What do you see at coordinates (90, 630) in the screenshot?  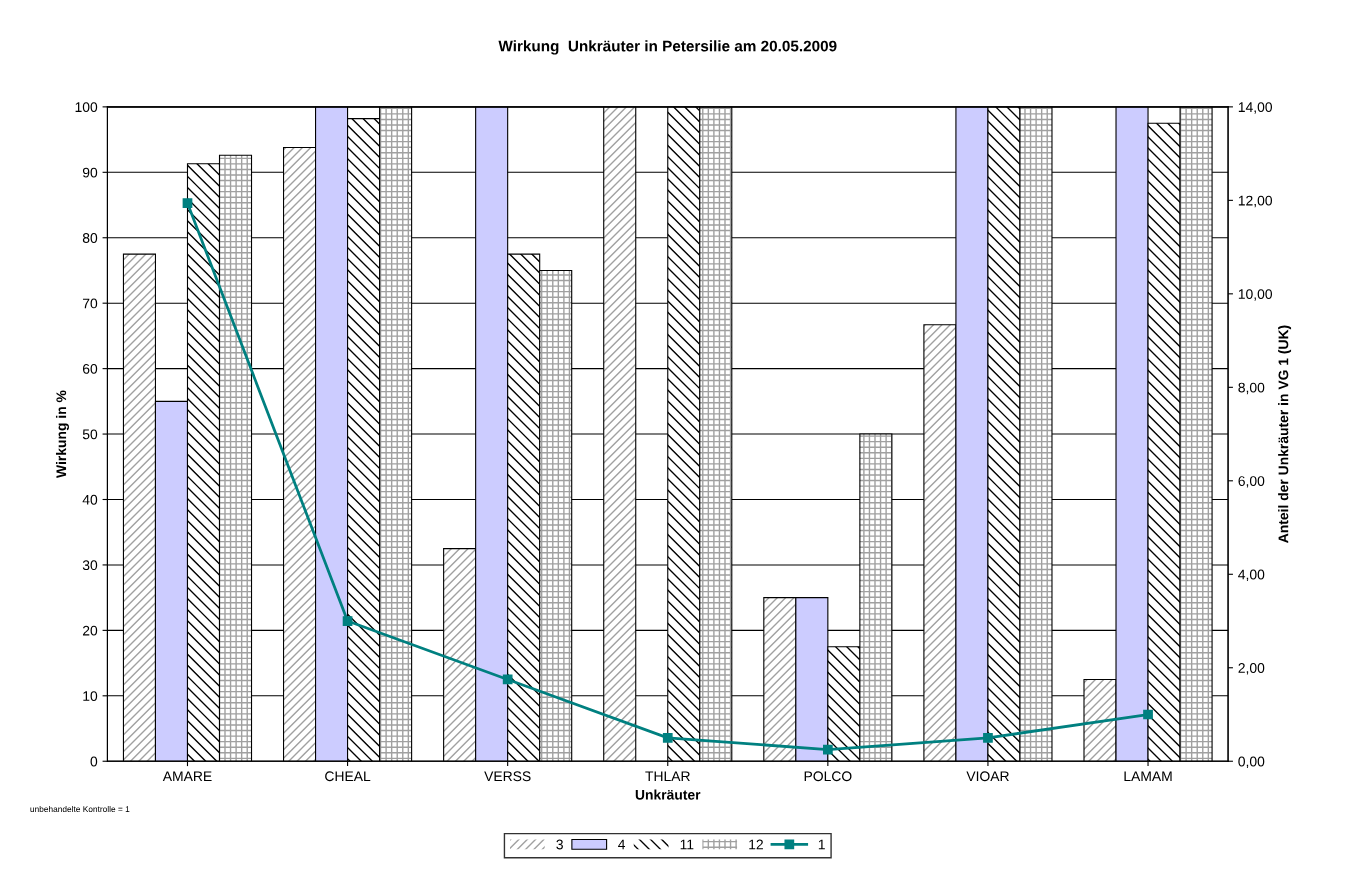 I see `y-tick-label: 20` at bounding box center [90, 630].